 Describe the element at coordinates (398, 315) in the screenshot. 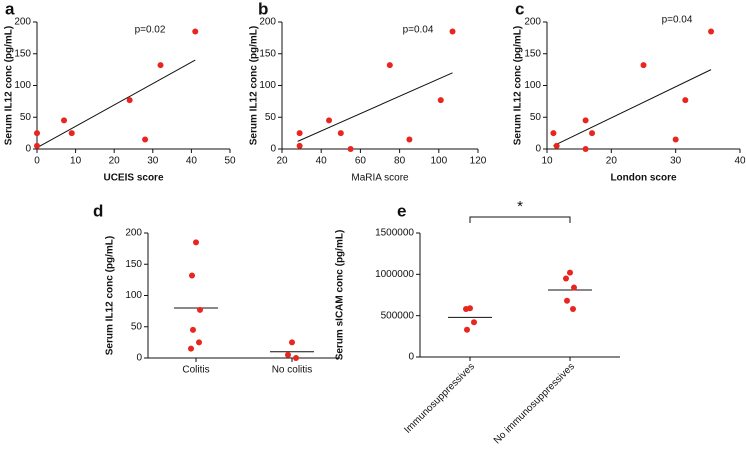

I see `y-tick-label: 500000` at that location.